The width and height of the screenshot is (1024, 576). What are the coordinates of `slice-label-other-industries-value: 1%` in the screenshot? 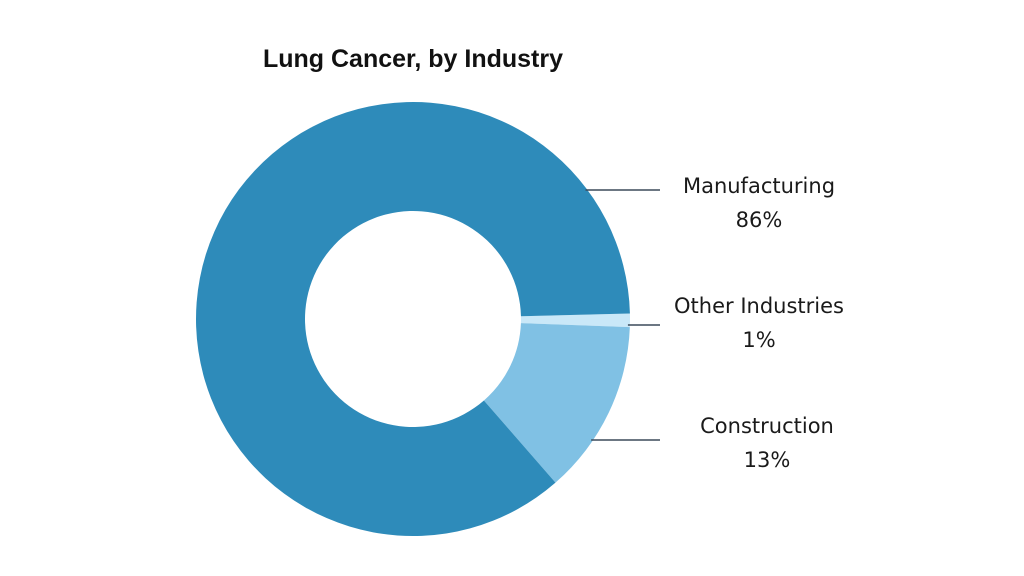 It's located at (758, 340).